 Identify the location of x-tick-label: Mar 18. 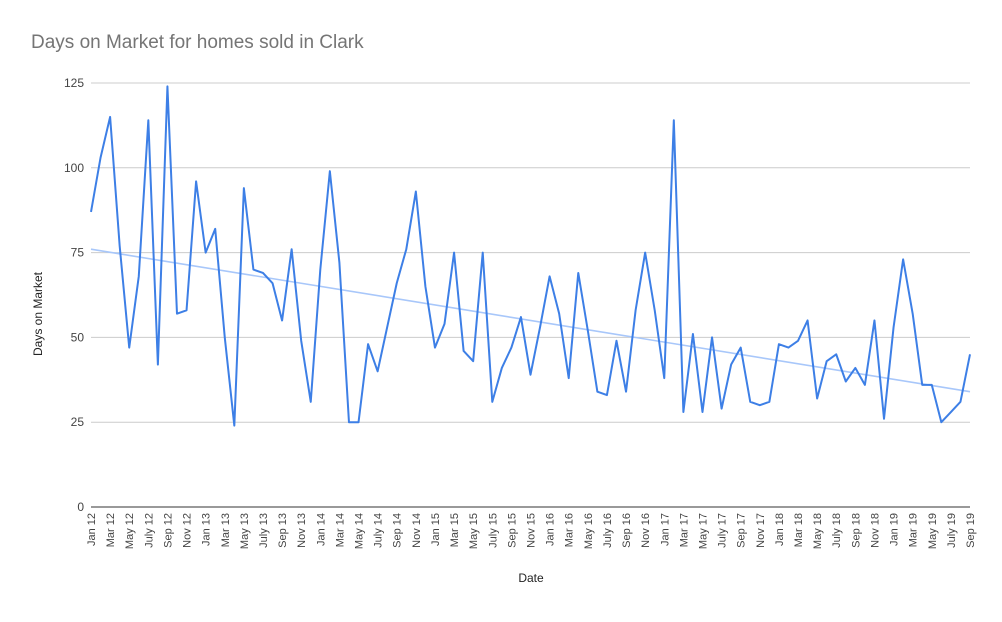
(799, 530).